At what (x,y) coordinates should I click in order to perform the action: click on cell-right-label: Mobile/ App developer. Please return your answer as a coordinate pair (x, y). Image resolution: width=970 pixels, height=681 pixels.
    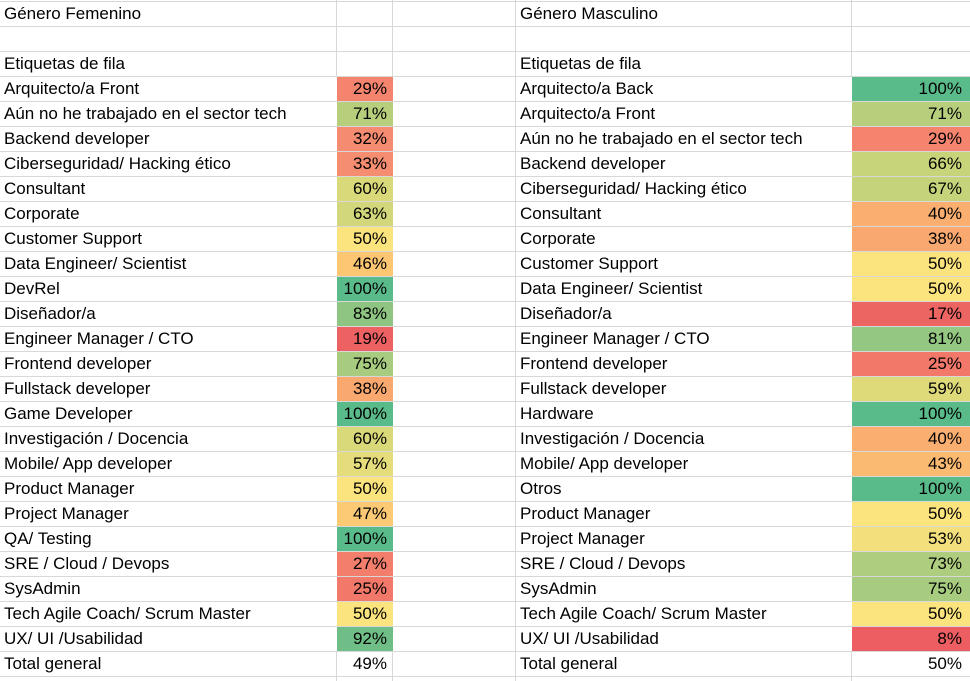
    Looking at the image, I should click on (604, 463).